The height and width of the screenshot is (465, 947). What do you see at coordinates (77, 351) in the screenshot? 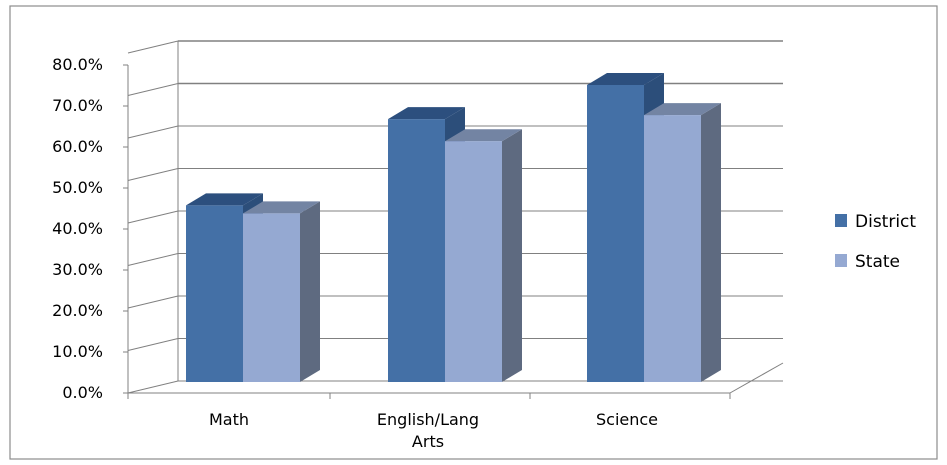
I see `y-tick-label: 10.0%` at bounding box center [77, 351].